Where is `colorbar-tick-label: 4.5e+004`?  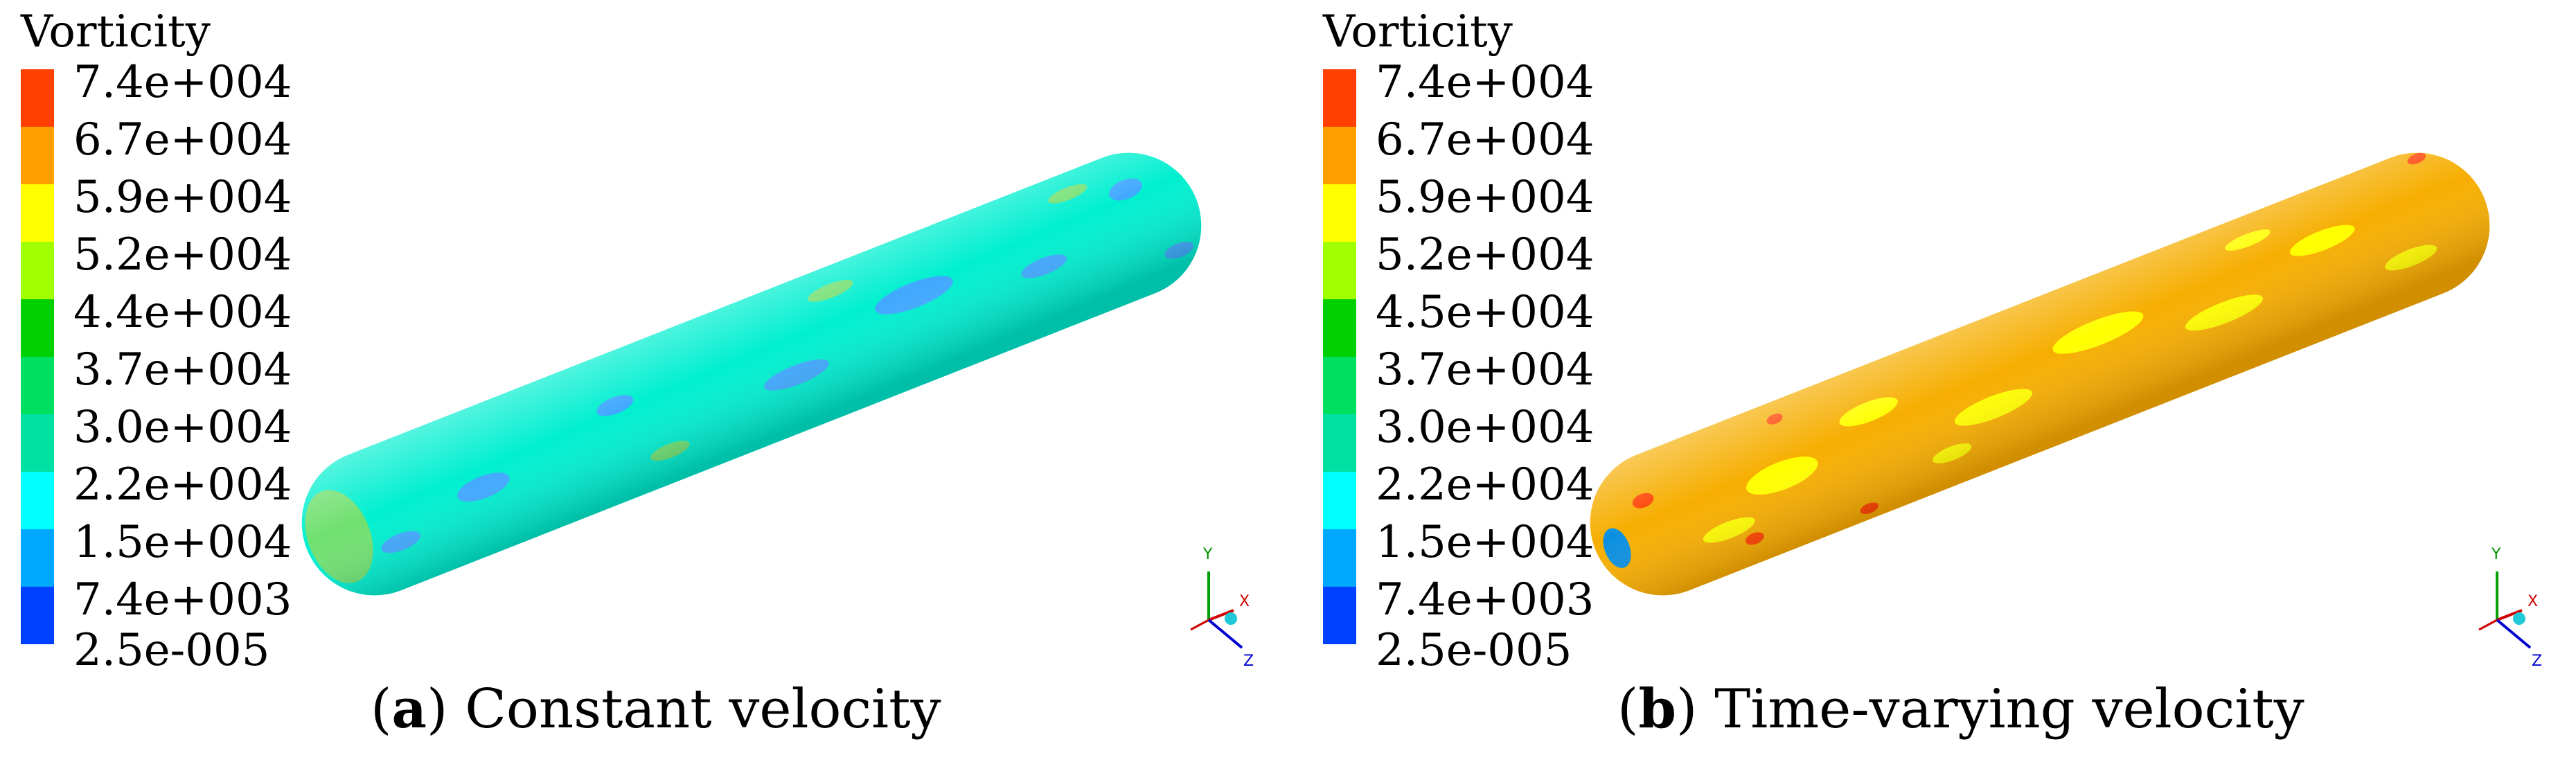
colorbar-tick-label: 4.5e+004 is located at coordinates (1485, 312).